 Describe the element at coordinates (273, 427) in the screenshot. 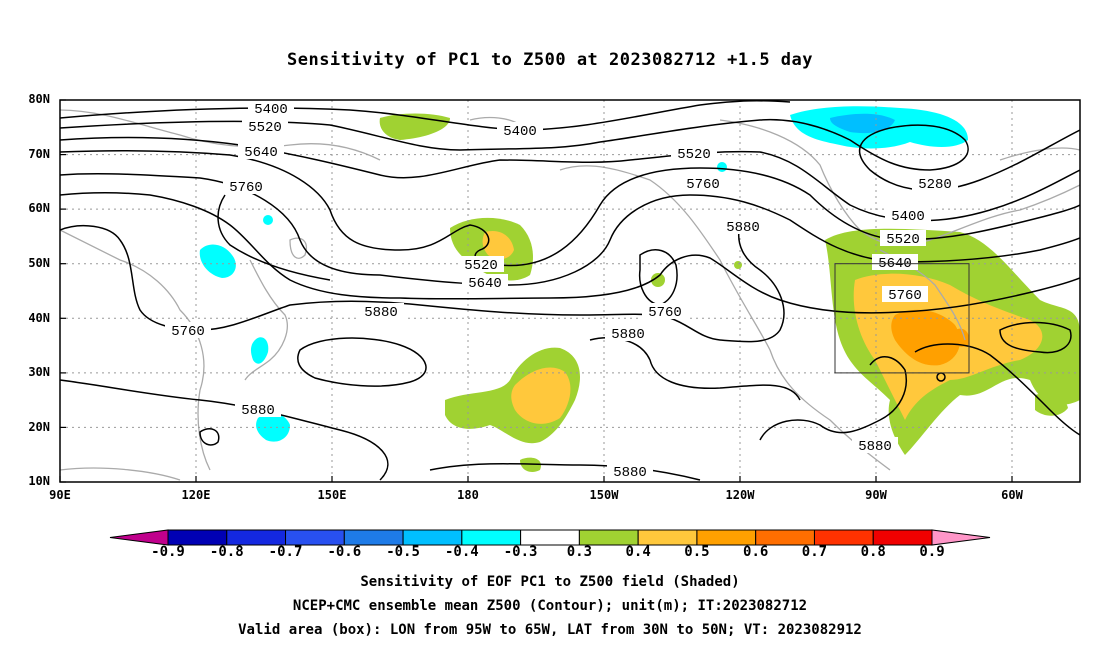

I see `negative-shading-pacific-west` at that location.